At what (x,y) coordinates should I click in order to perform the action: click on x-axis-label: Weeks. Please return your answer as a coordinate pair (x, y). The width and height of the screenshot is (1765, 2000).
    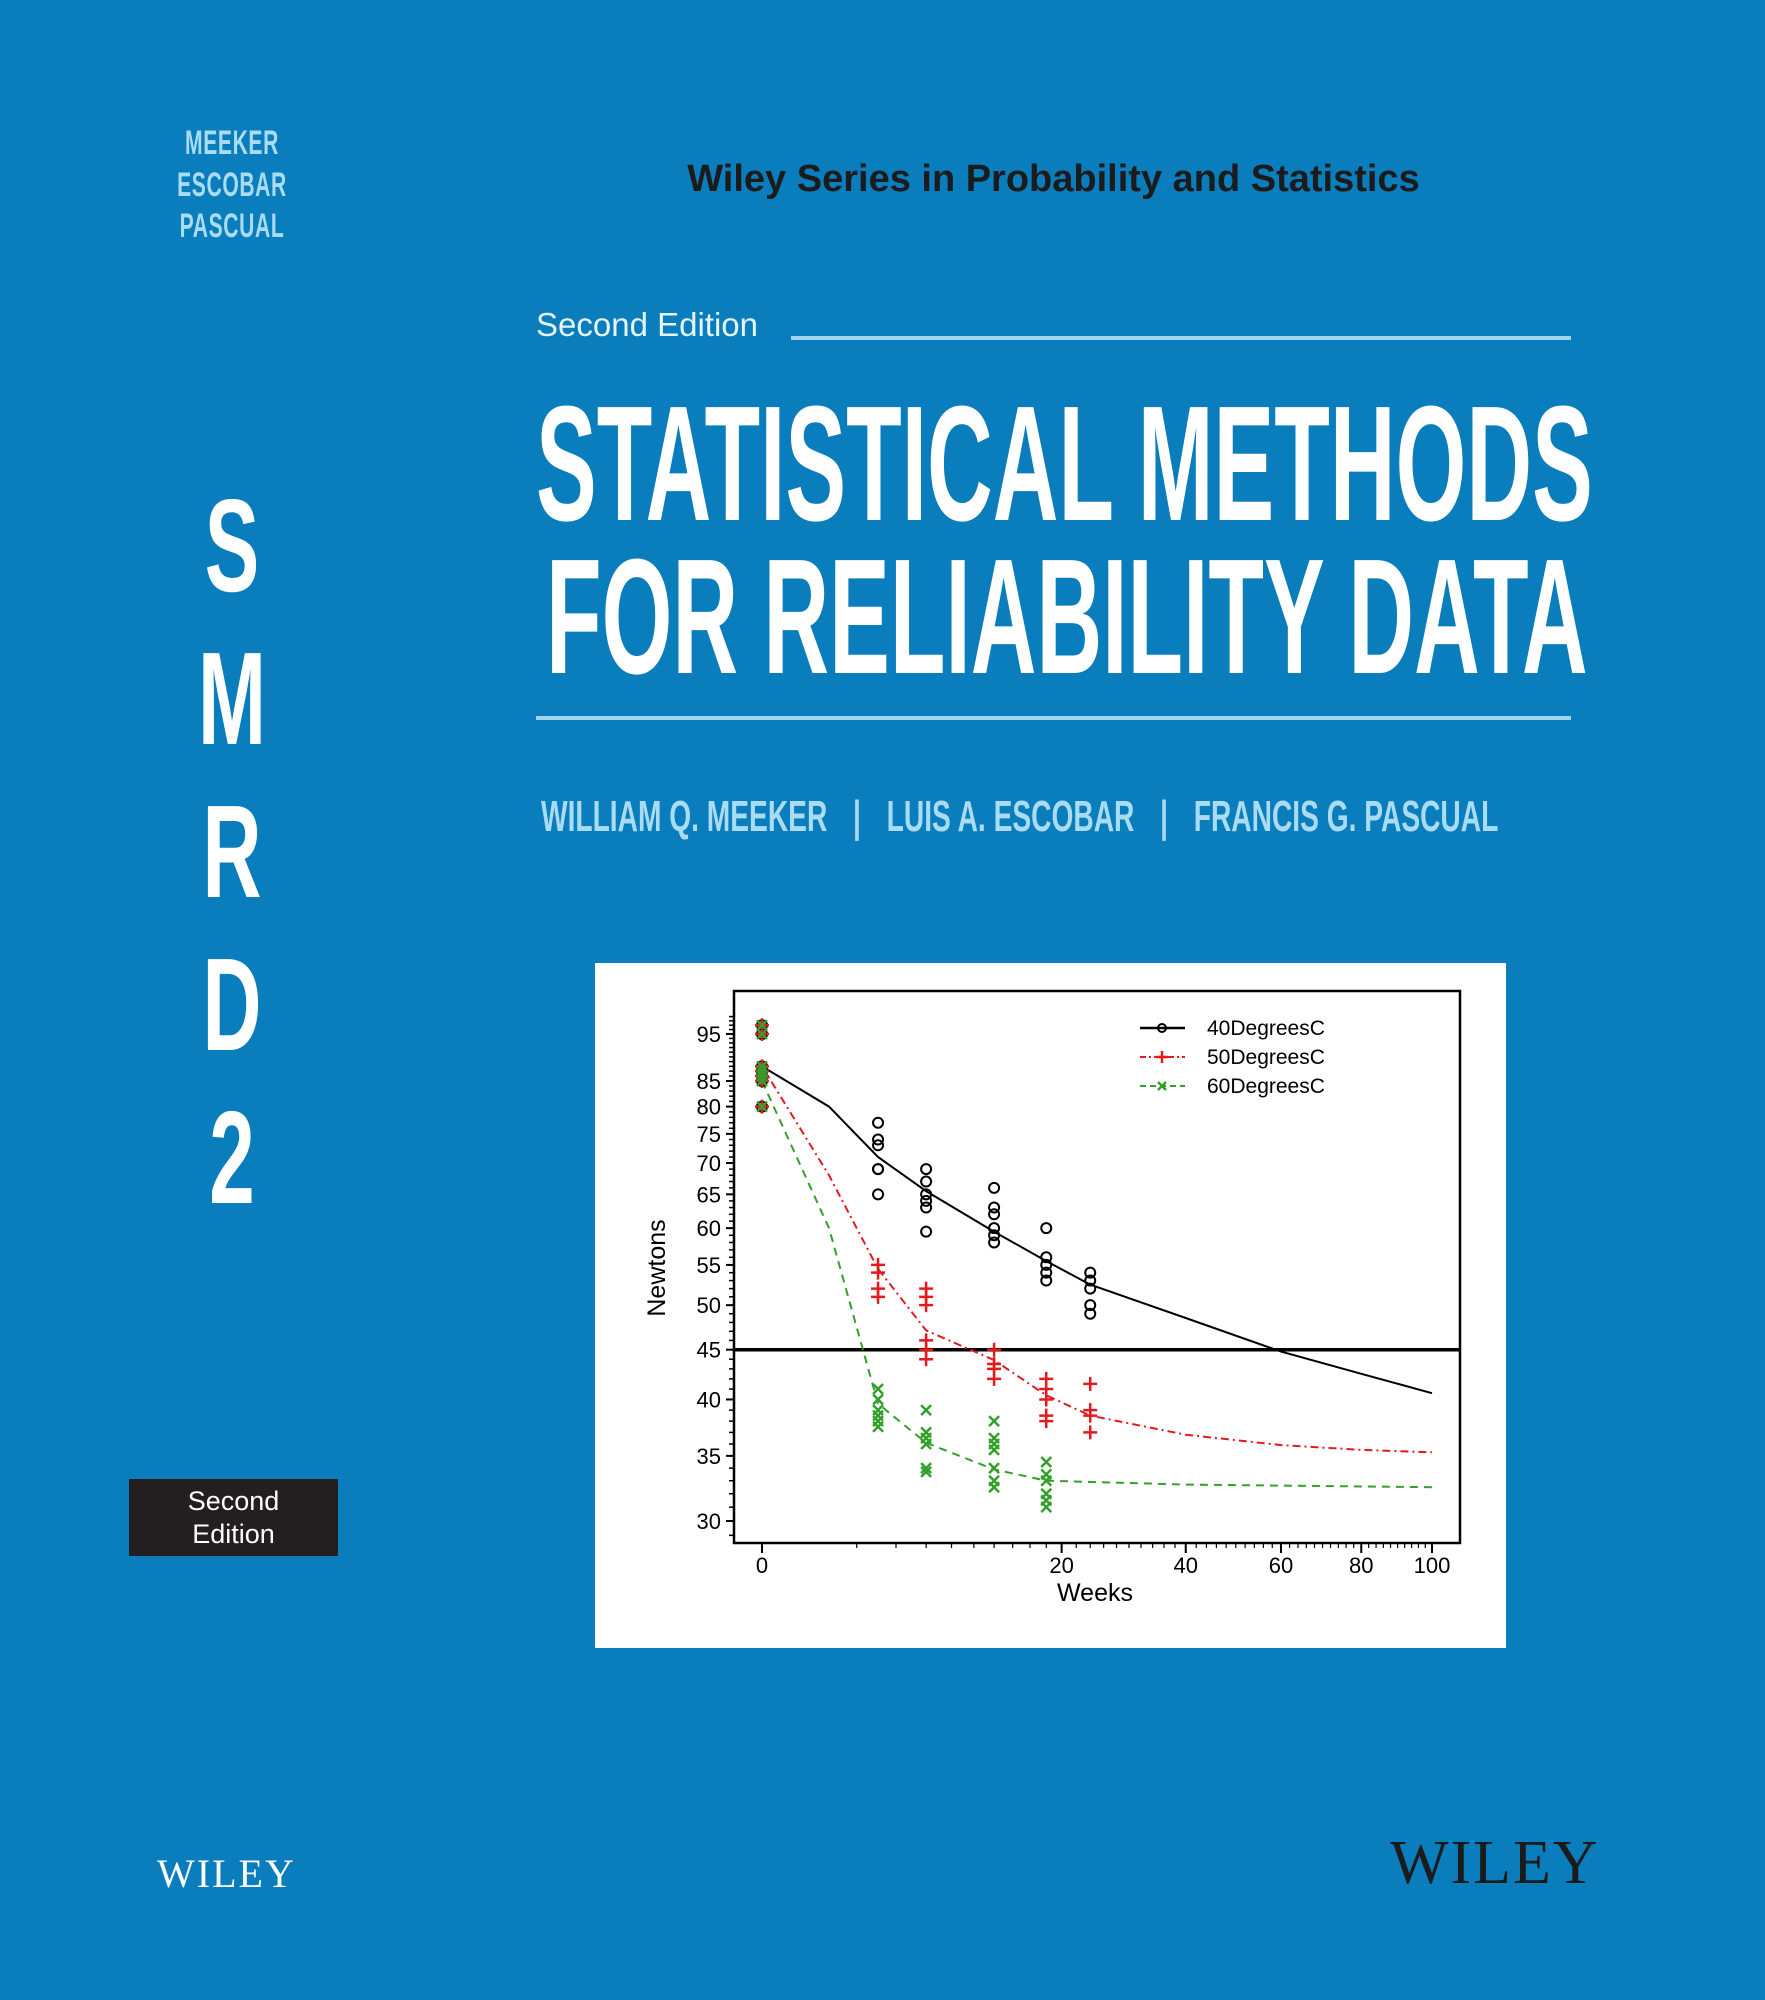
    Looking at the image, I should click on (1095, 1593).